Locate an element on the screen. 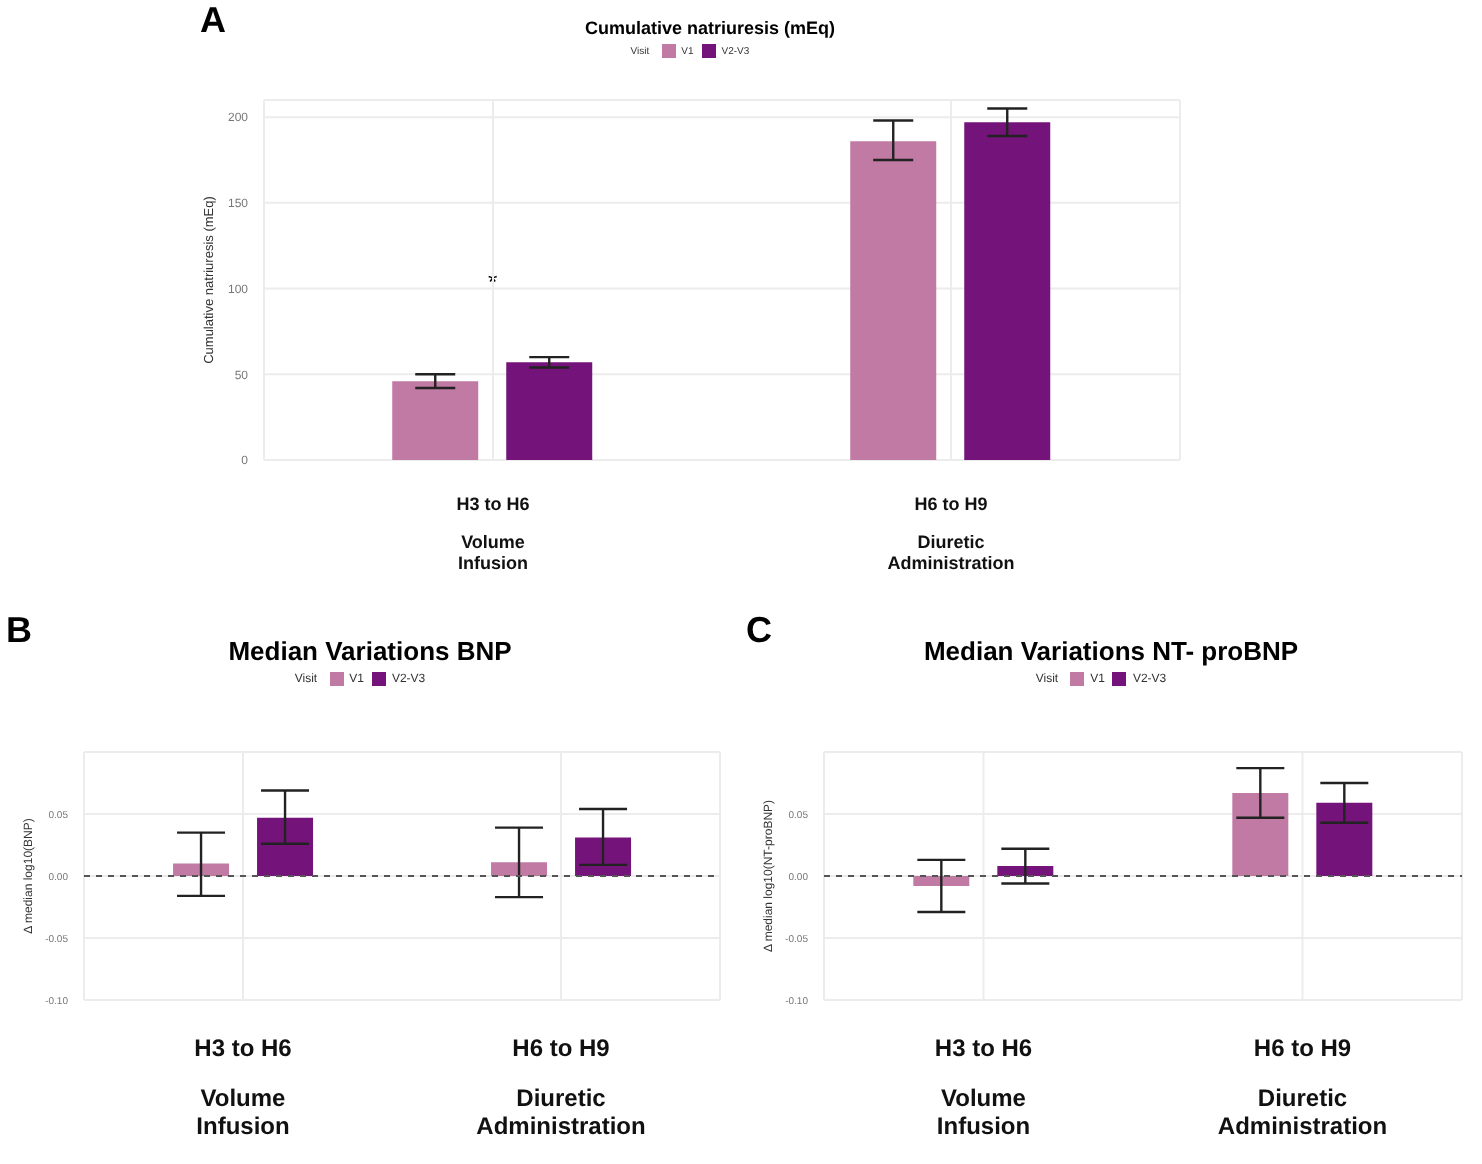 The width and height of the screenshot is (1482, 1164). chart-title: Median Variations BNP is located at coordinates (370, 651).